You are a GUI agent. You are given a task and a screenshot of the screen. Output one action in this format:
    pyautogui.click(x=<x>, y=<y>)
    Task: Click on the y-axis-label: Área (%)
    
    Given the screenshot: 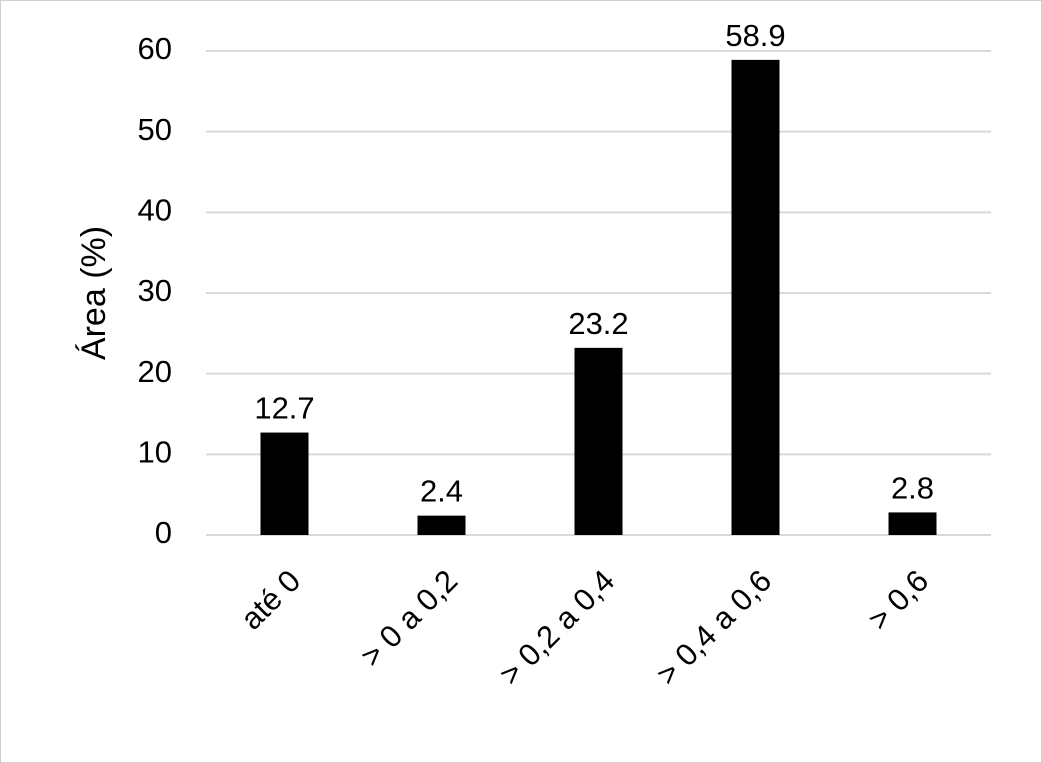 What is the action you would take?
    pyautogui.click(x=94, y=293)
    